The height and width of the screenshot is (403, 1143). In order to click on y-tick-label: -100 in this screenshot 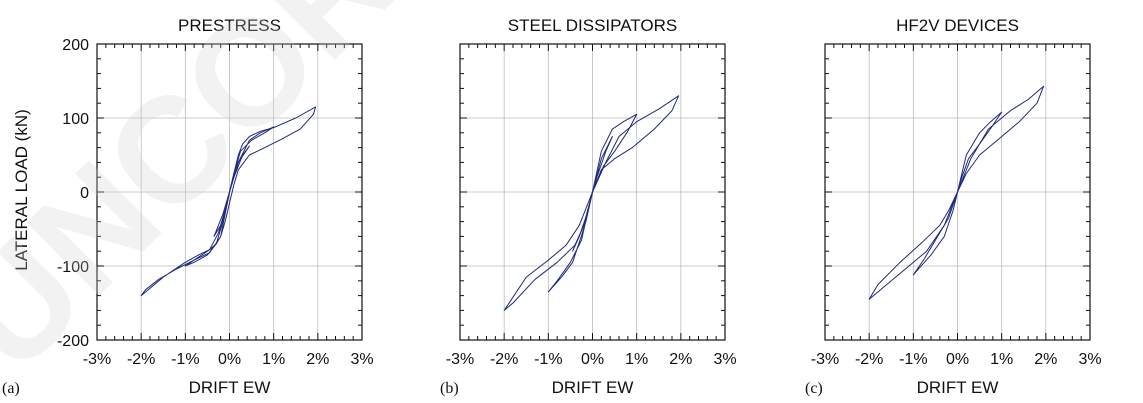, I will do `click(73, 267)`.